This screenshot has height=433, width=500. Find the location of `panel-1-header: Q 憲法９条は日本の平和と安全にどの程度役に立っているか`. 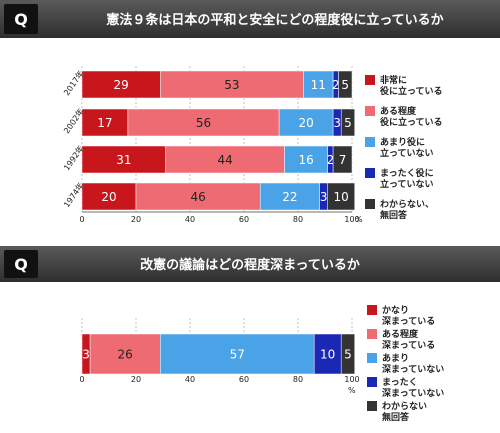

panel-1-header: Q 憲法９条は日本の平和と安全にどの程度役に立っているか is located at coordinates (250, 19).